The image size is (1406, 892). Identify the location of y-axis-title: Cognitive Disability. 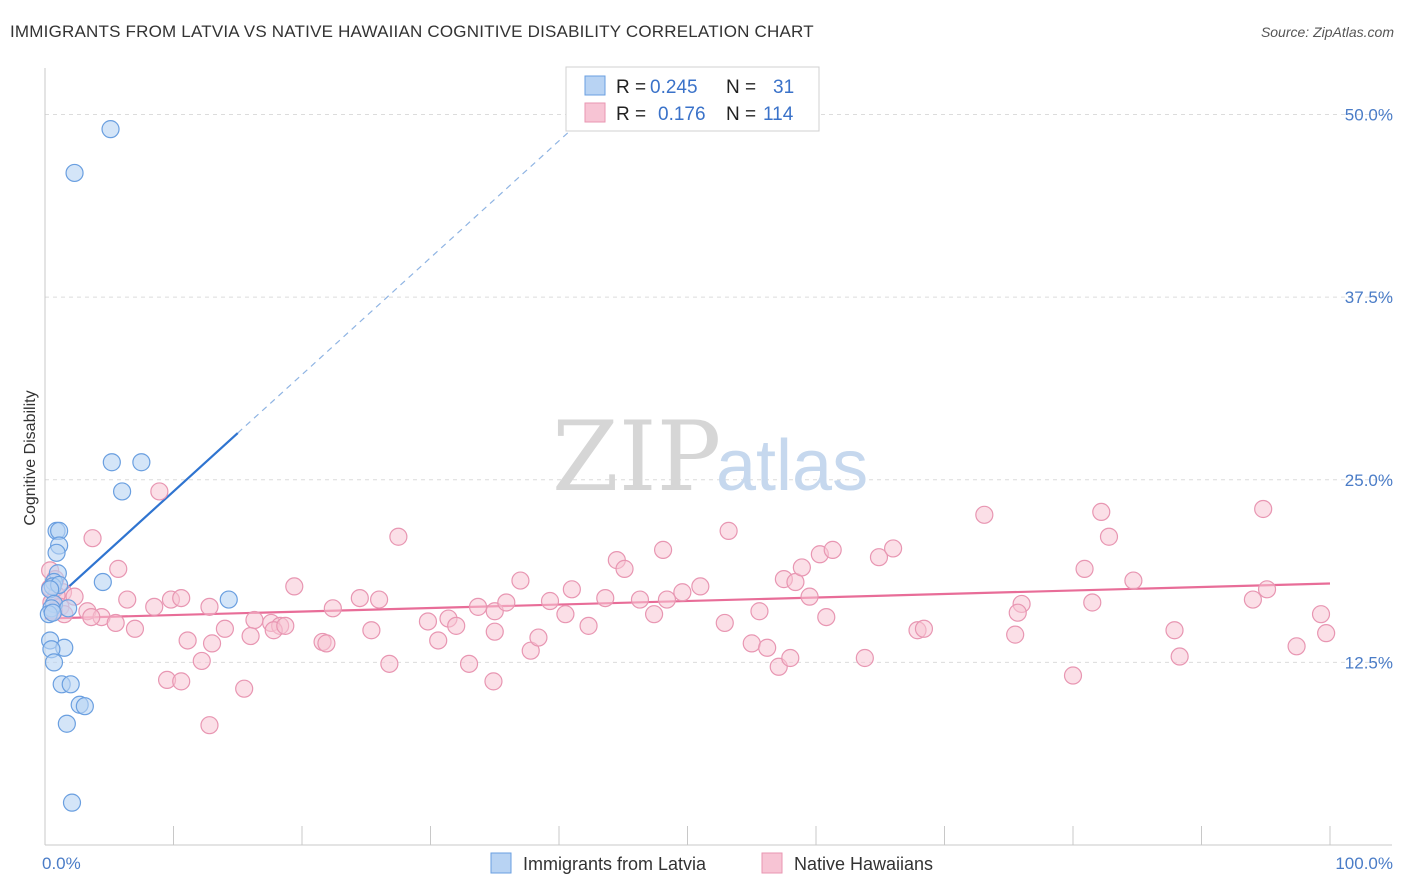
(30, 457).